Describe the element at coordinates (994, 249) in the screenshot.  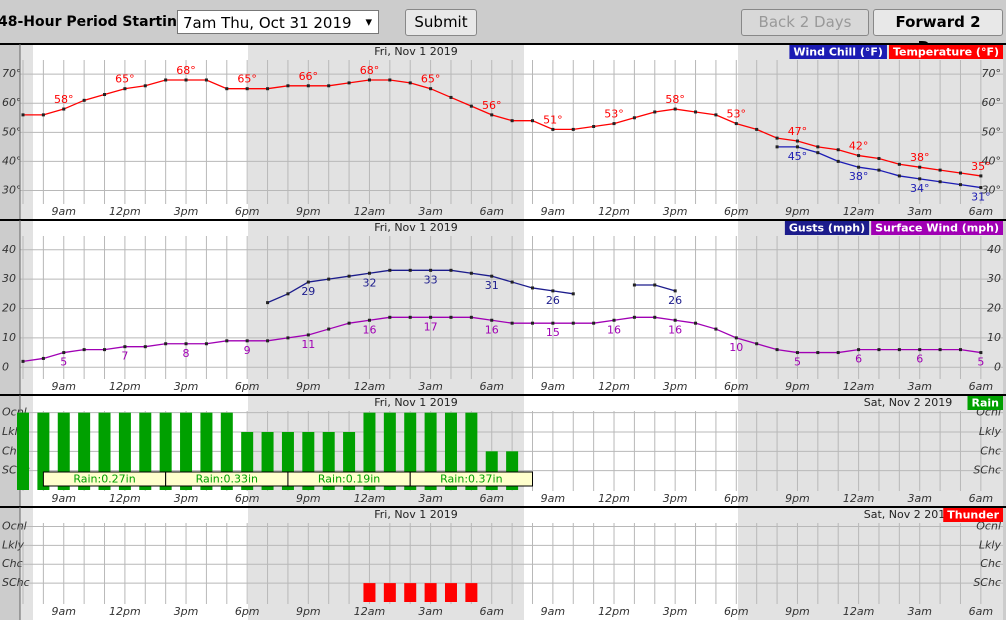
I see `y-tick-label-right: 40` at that location.